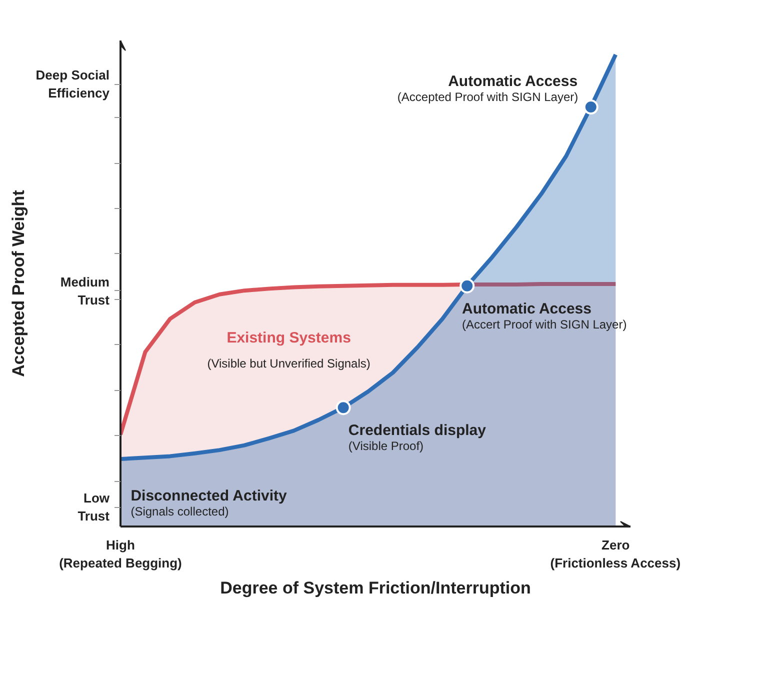 The height and width of the screenshot is (696, 758). I want to click on y-axis-title: Accepted Proof Weight, so click(18, 283).